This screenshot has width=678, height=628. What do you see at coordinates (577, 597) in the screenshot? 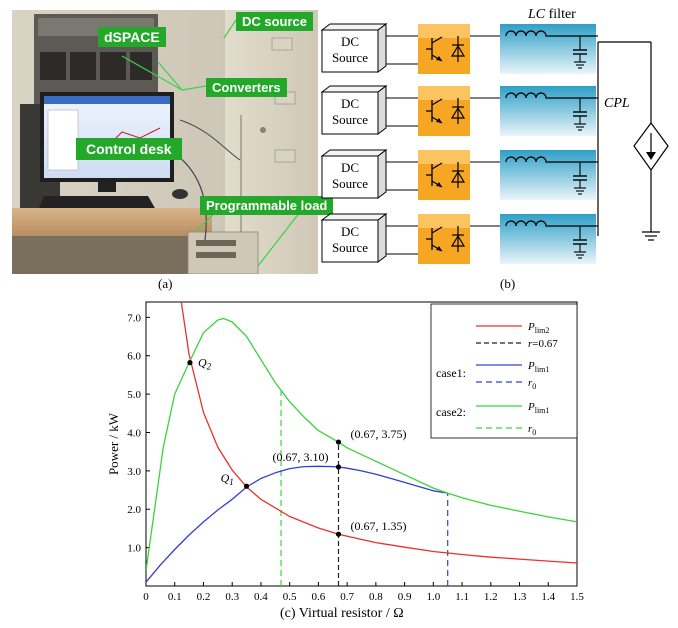
I see `x-tick-label: 1.5` at bounding box center [577, 597].